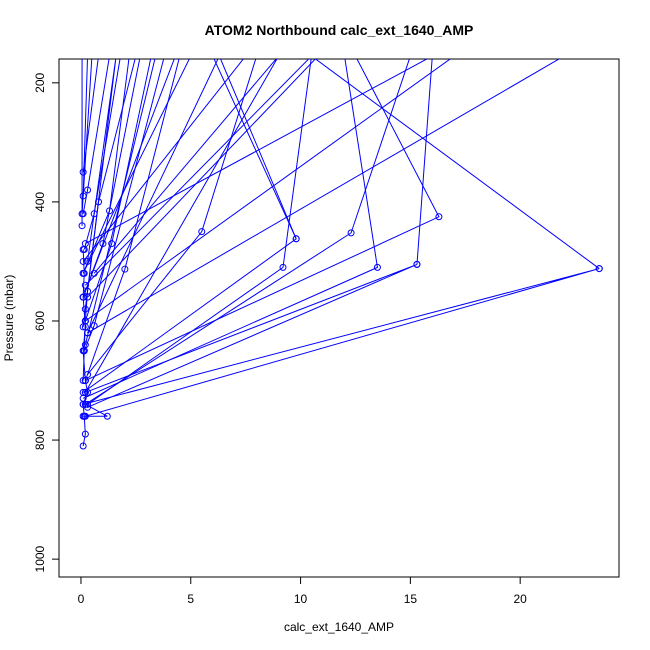 The height and width of the screenshot is (650, 650). Describe the element at coordinates (411, 599) in the screenshot. I see `x-tick-label: 15` at that location.